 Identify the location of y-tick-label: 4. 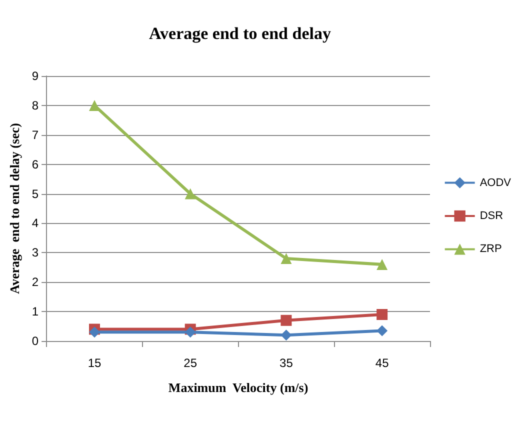
(35, 223).